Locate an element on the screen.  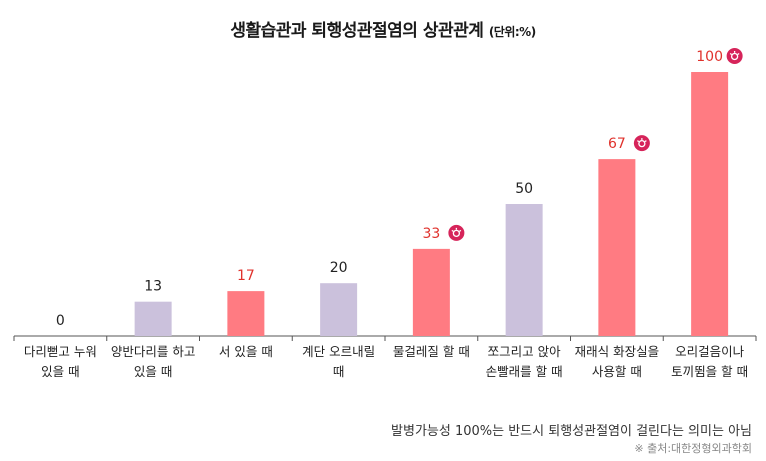
data-label: 0 is located at coordinates (60, 321).